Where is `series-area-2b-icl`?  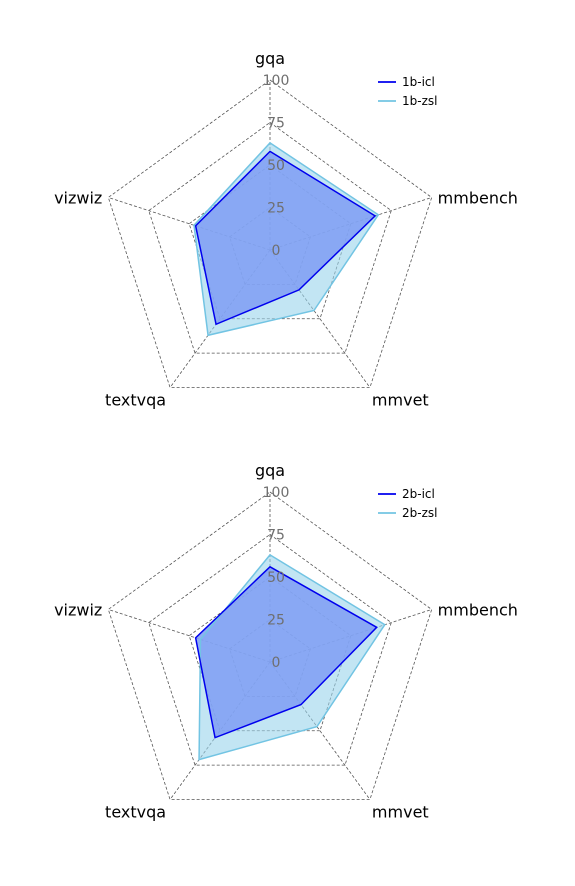
series-area-2b-icl is located at coordinates (286, 652).